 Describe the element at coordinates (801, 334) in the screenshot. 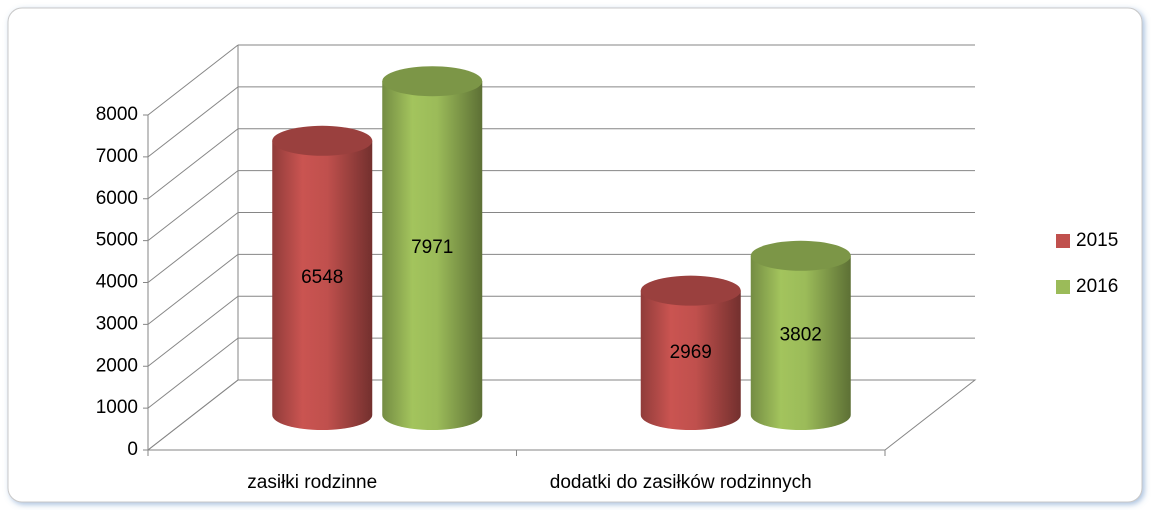

I see `data-label: 3802` at that location.